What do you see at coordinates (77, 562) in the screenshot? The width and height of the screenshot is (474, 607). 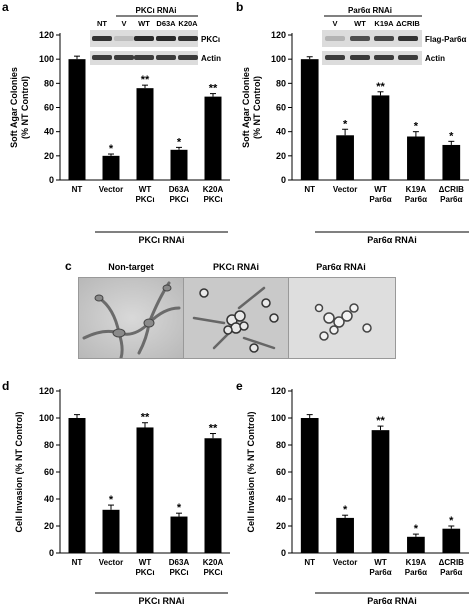 I see `category-label-d-0: NT` at bounding box center [77, 562].